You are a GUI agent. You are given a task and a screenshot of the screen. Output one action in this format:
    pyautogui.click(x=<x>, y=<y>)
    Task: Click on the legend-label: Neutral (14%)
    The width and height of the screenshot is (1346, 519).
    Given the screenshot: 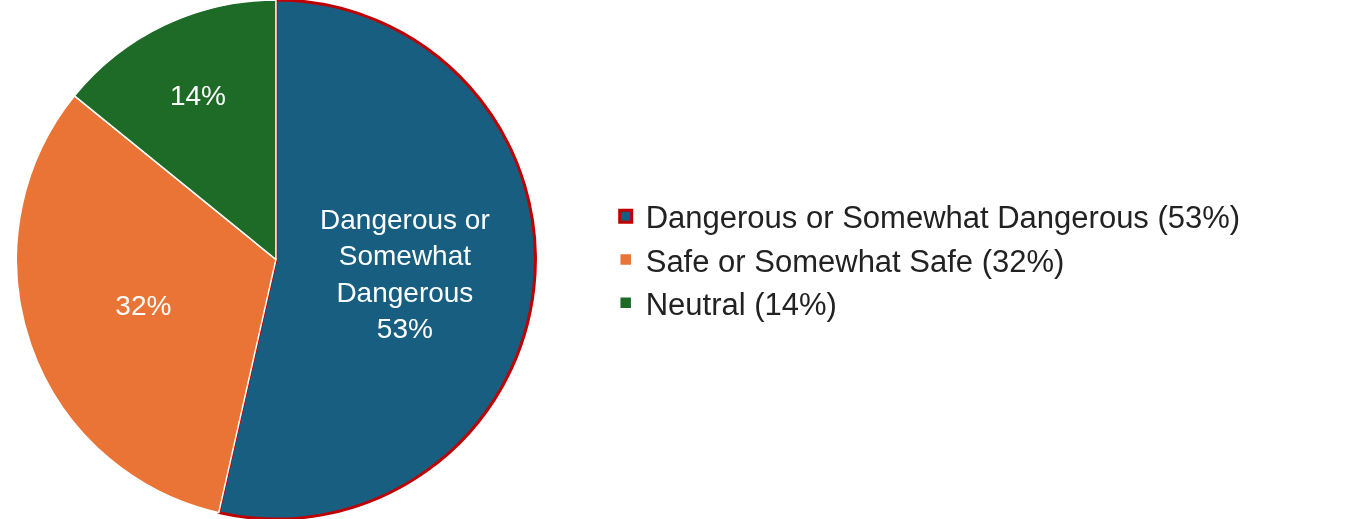 What is the action you would take?
    pyautogui.click(x=741, y=304)
    